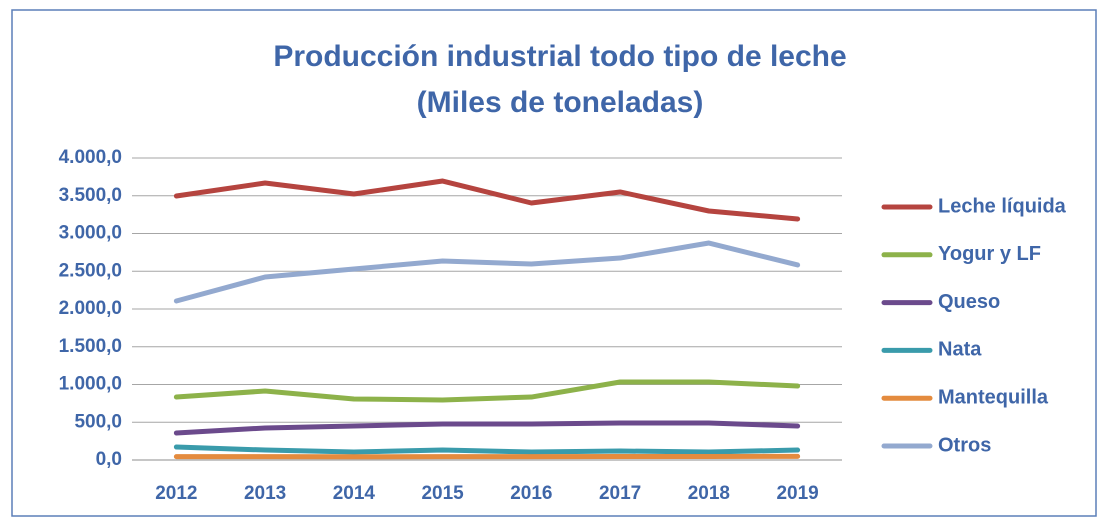  I want to click on y-tick-label: 2.000,0, so click(90, 308).